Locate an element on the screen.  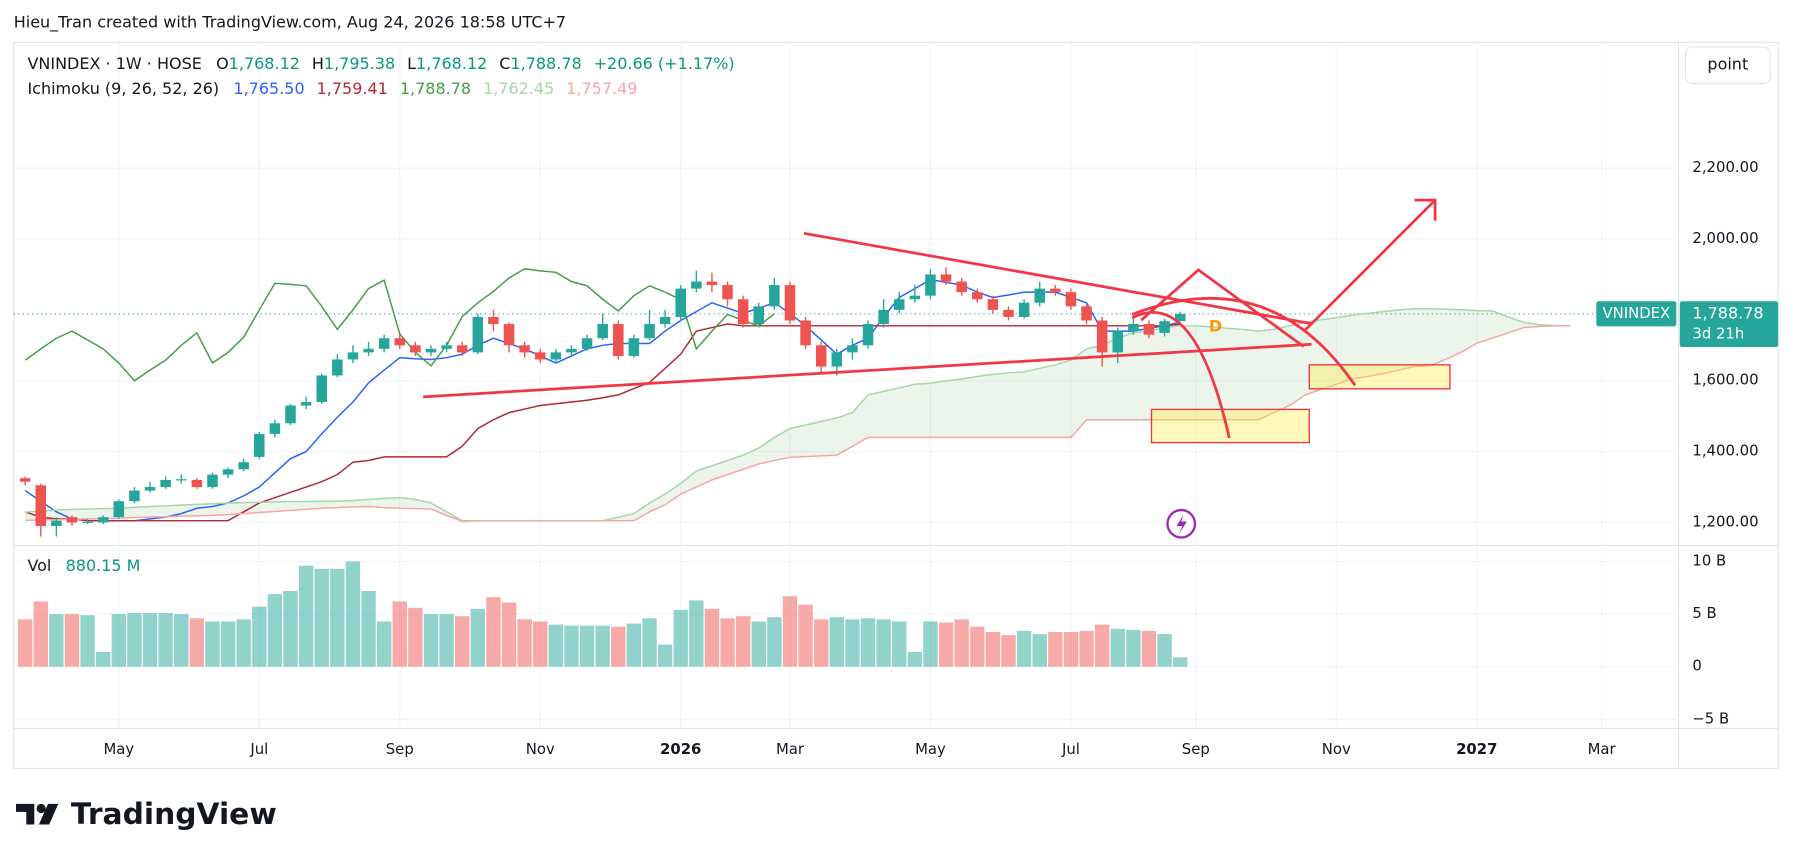
target-zone is located at coordinates (1379, 377).